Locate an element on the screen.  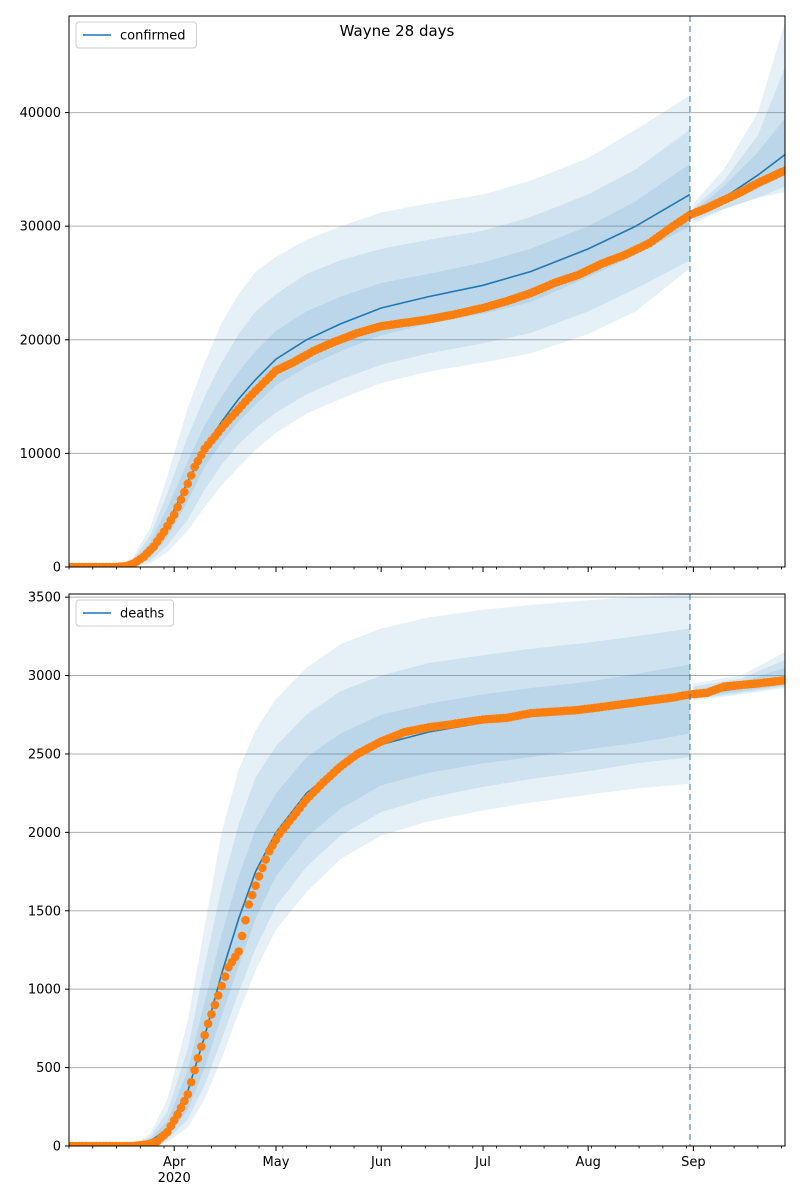
legend-label: confirmed is located at coordinates (153, 36).